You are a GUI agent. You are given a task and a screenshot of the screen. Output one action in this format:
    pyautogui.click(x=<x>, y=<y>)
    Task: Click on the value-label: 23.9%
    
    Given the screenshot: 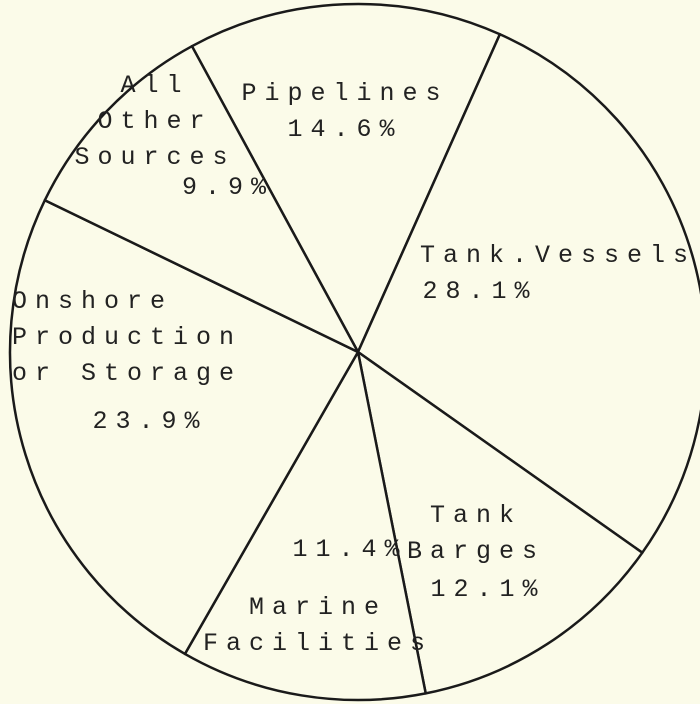 What is the action you would take?
    pyautogui.click(x=149, y=421)
    